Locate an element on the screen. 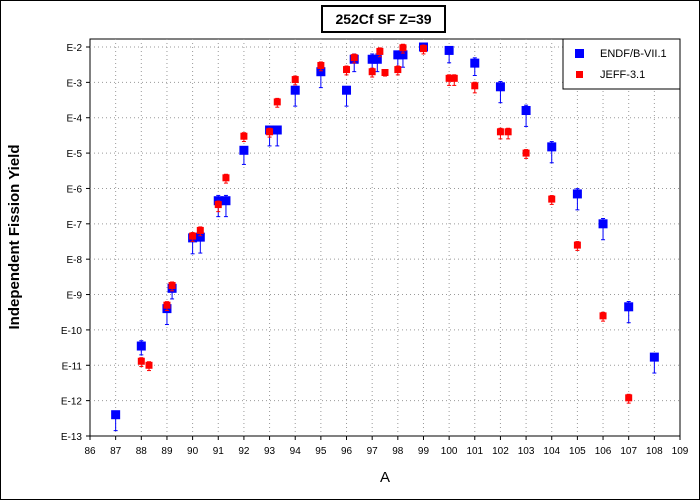  x-axis-label: A is located at coordinates (385, 477).